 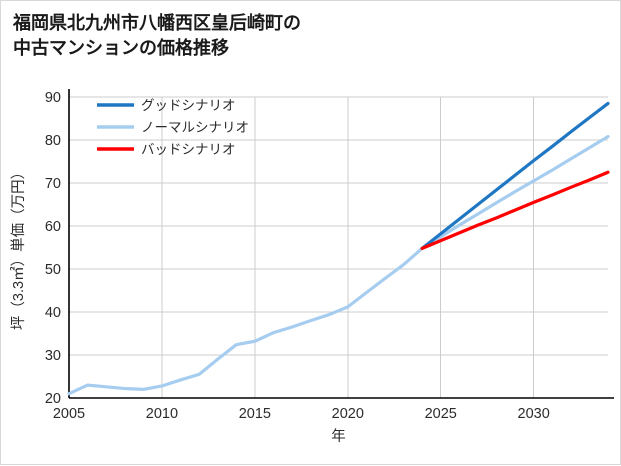 What do you see at coordinates (348, 414) in the screenshot?
I see `x-tick-label: 2020` at bounding box center [348, 414].